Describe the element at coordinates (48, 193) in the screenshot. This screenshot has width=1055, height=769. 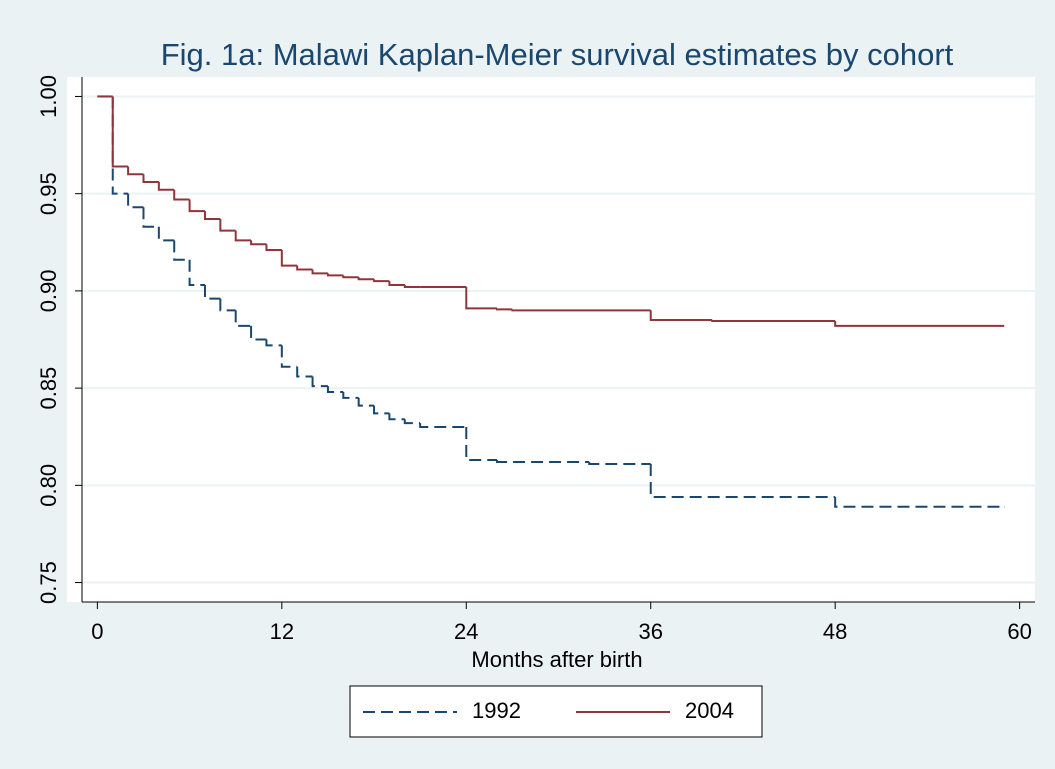
I see `y-tick-label: 0.95` at that location.